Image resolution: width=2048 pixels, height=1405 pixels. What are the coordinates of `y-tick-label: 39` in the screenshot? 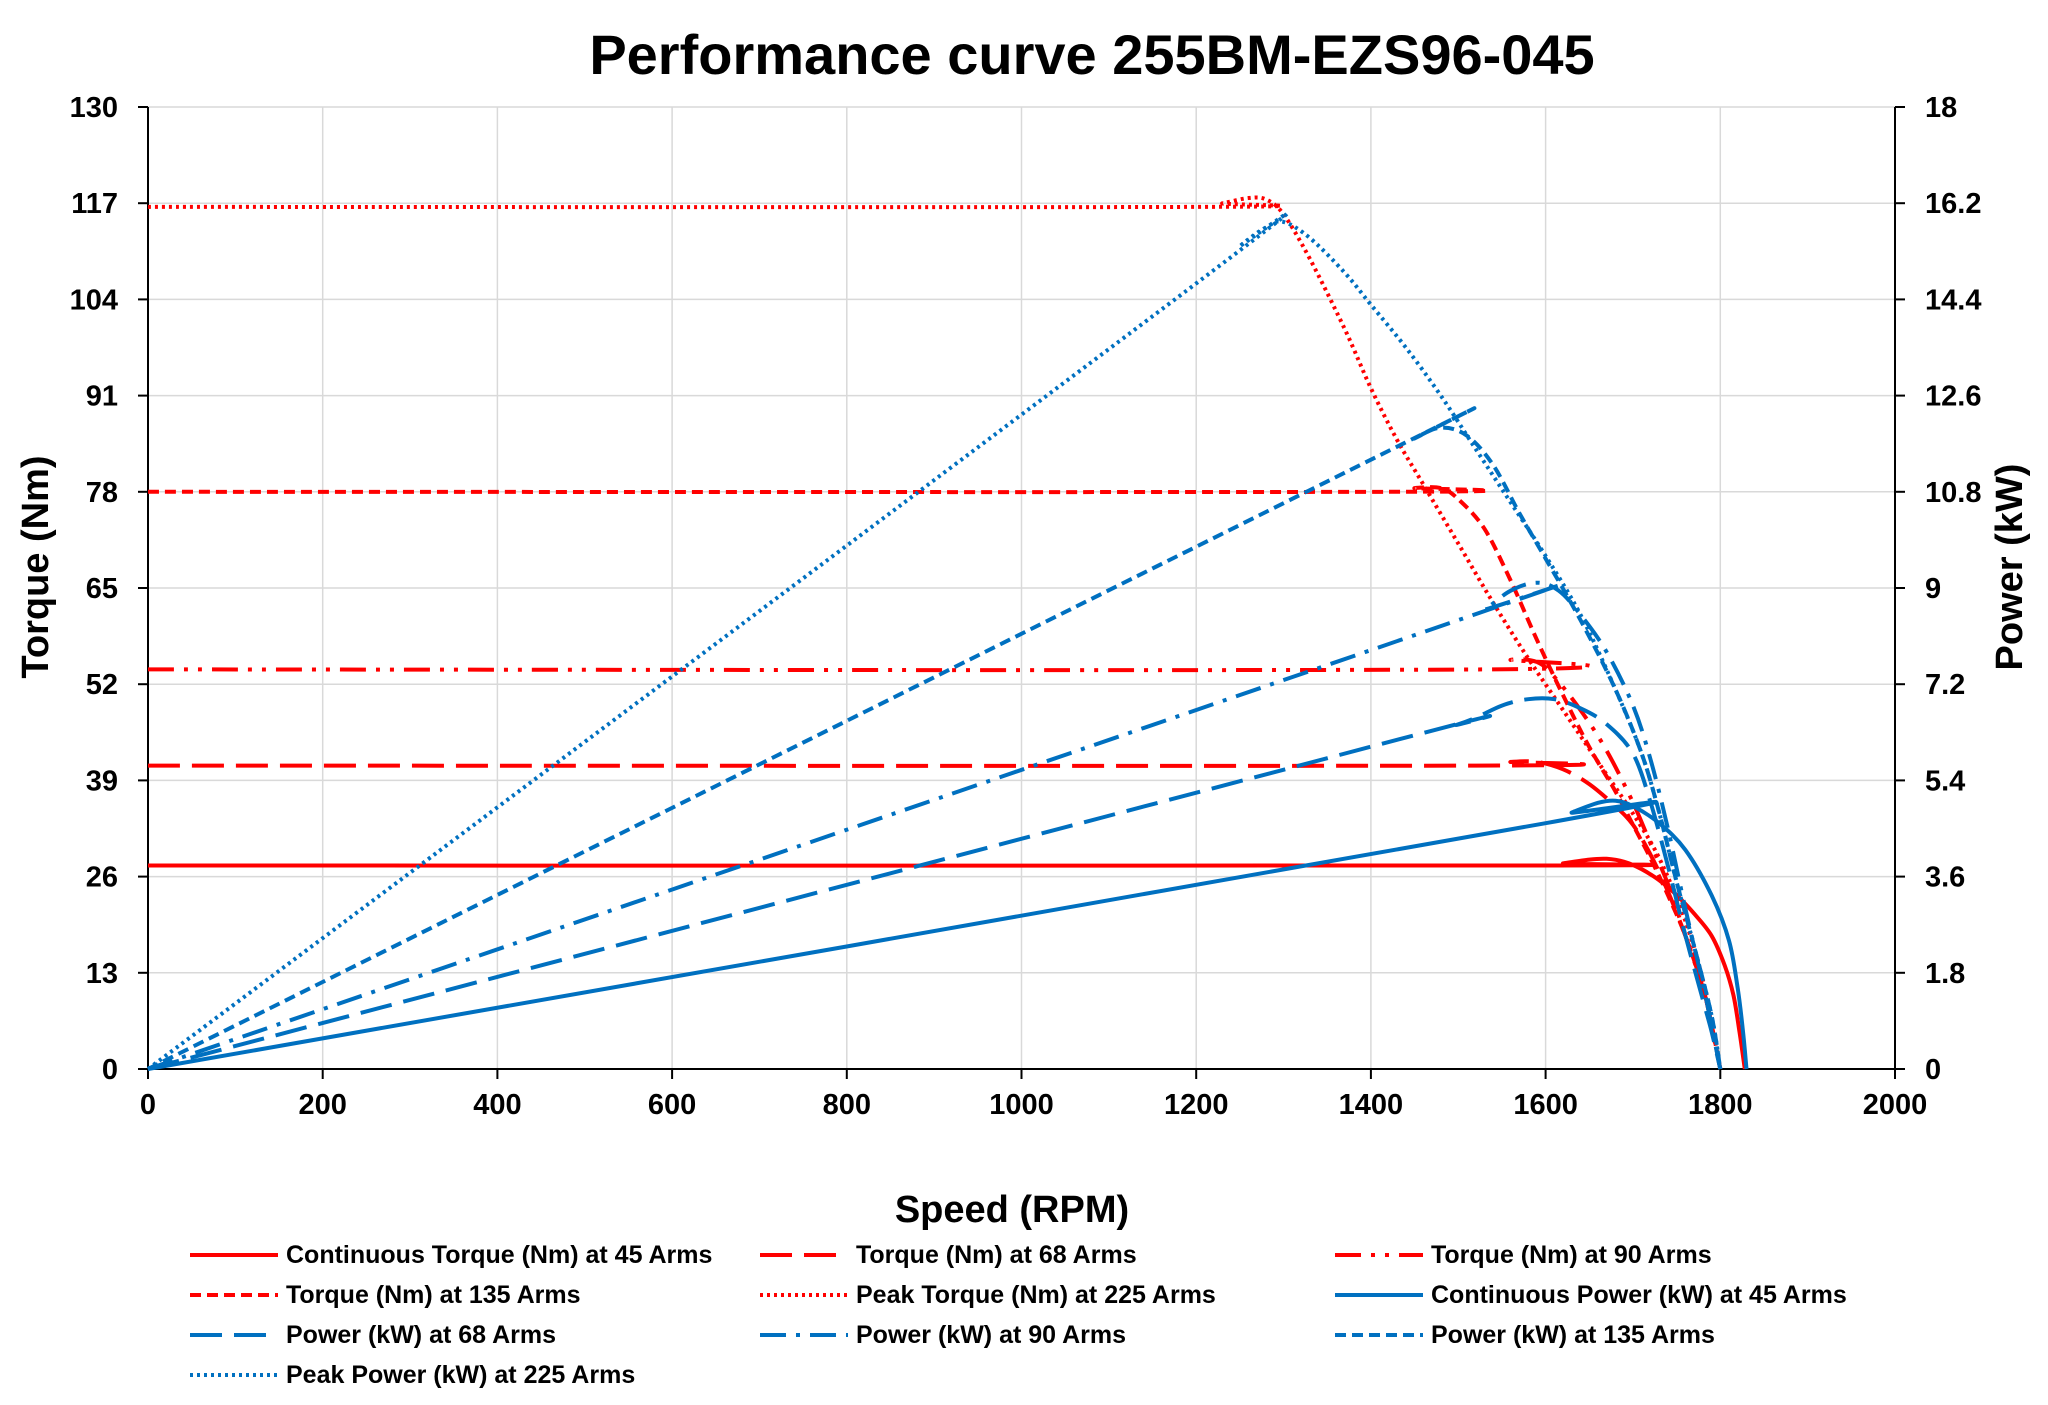 It's located at (102, 781).